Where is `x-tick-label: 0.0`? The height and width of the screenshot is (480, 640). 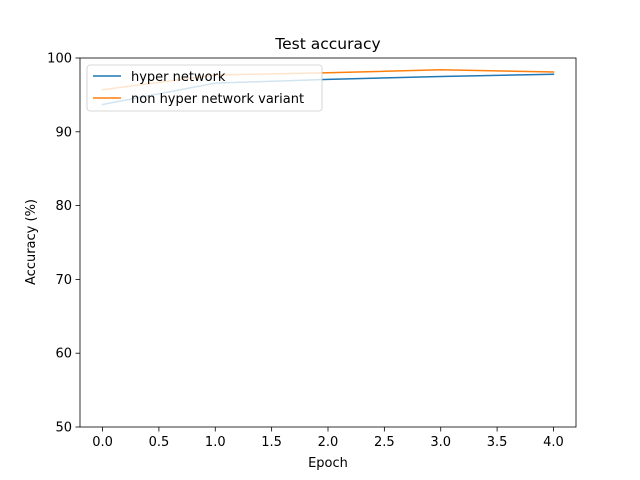 x-tick-label: 0.0 is located at coordinates (102, 442).